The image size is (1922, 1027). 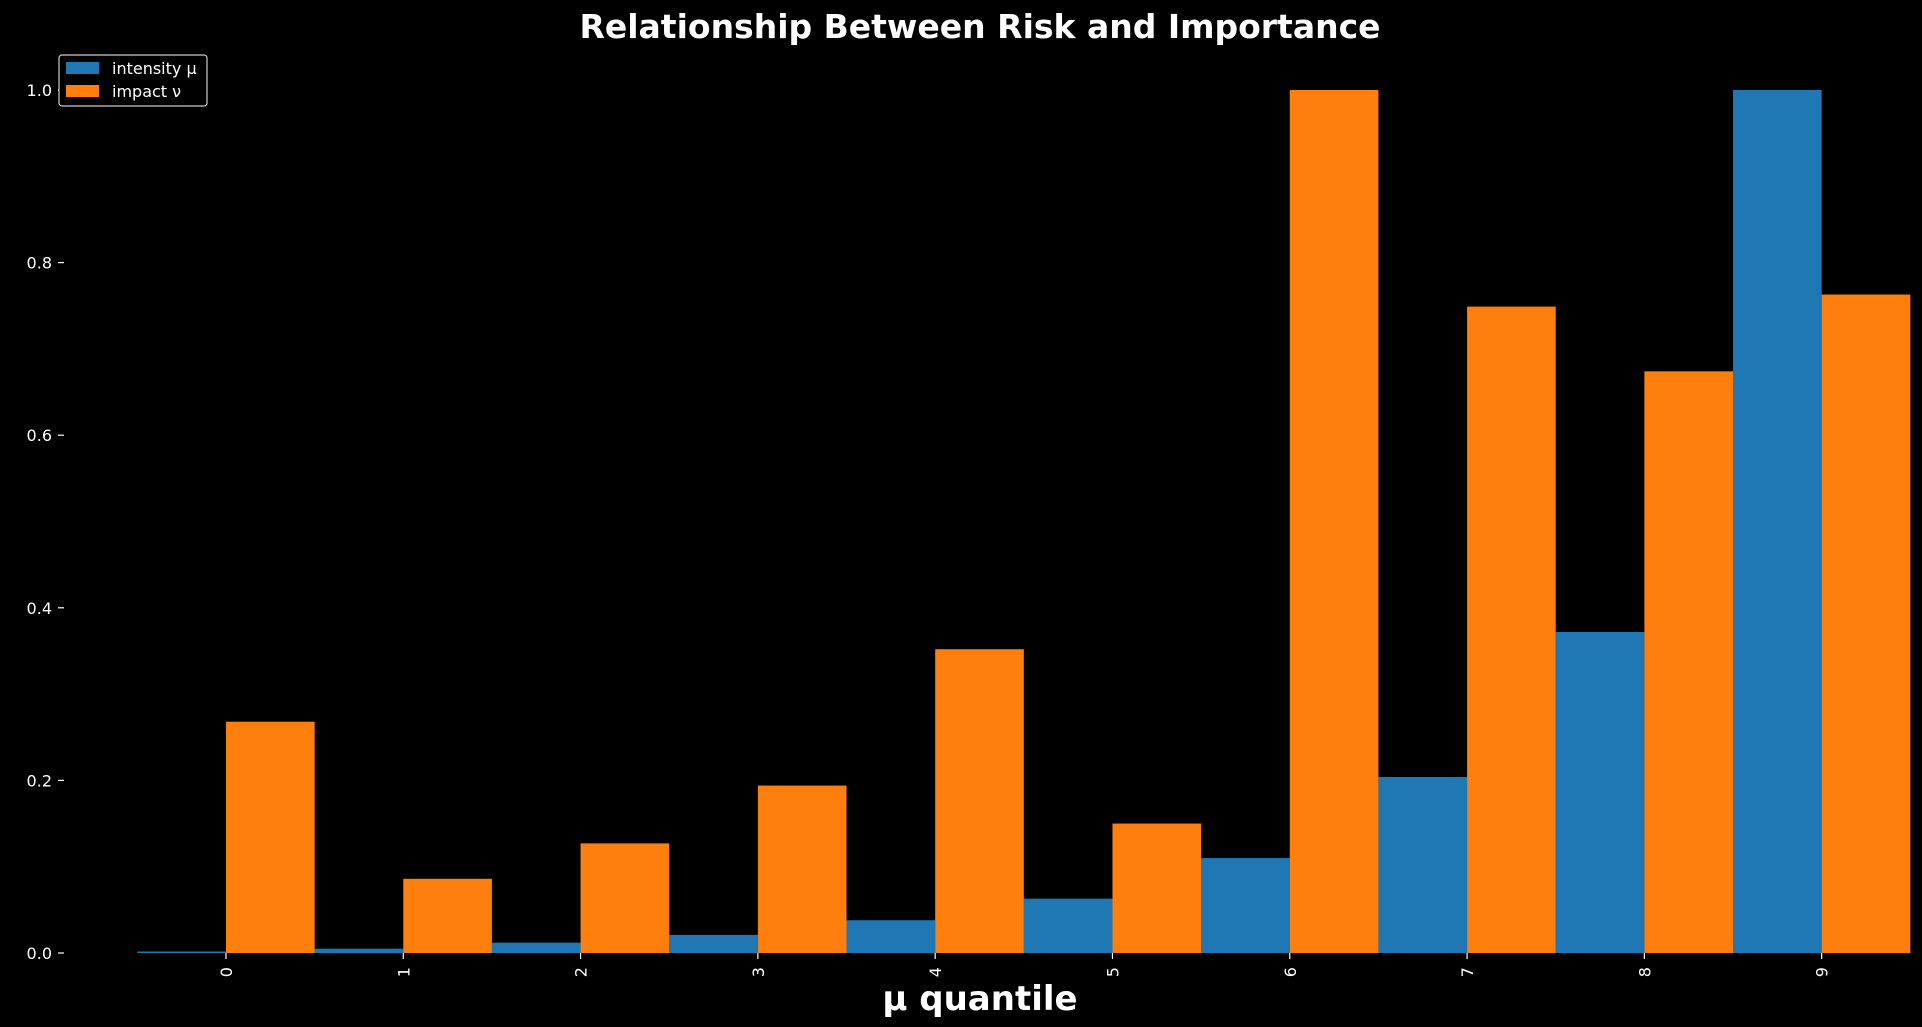 What do you see at coordinates (758, 972) in the screenshot?
I see `x-tick-label: 3` at bounding box center [758, 972].